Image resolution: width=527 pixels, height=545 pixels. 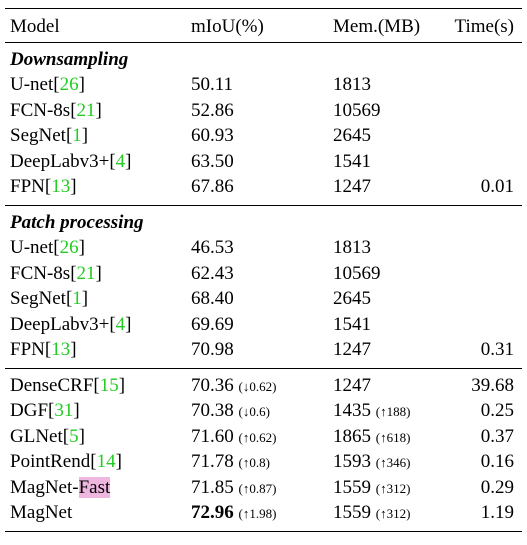 I want to click on table-row: MagNet-Fast 71.85 (↑0.87) 1559 (↑312) 0.29, so click(x=263, y=488).